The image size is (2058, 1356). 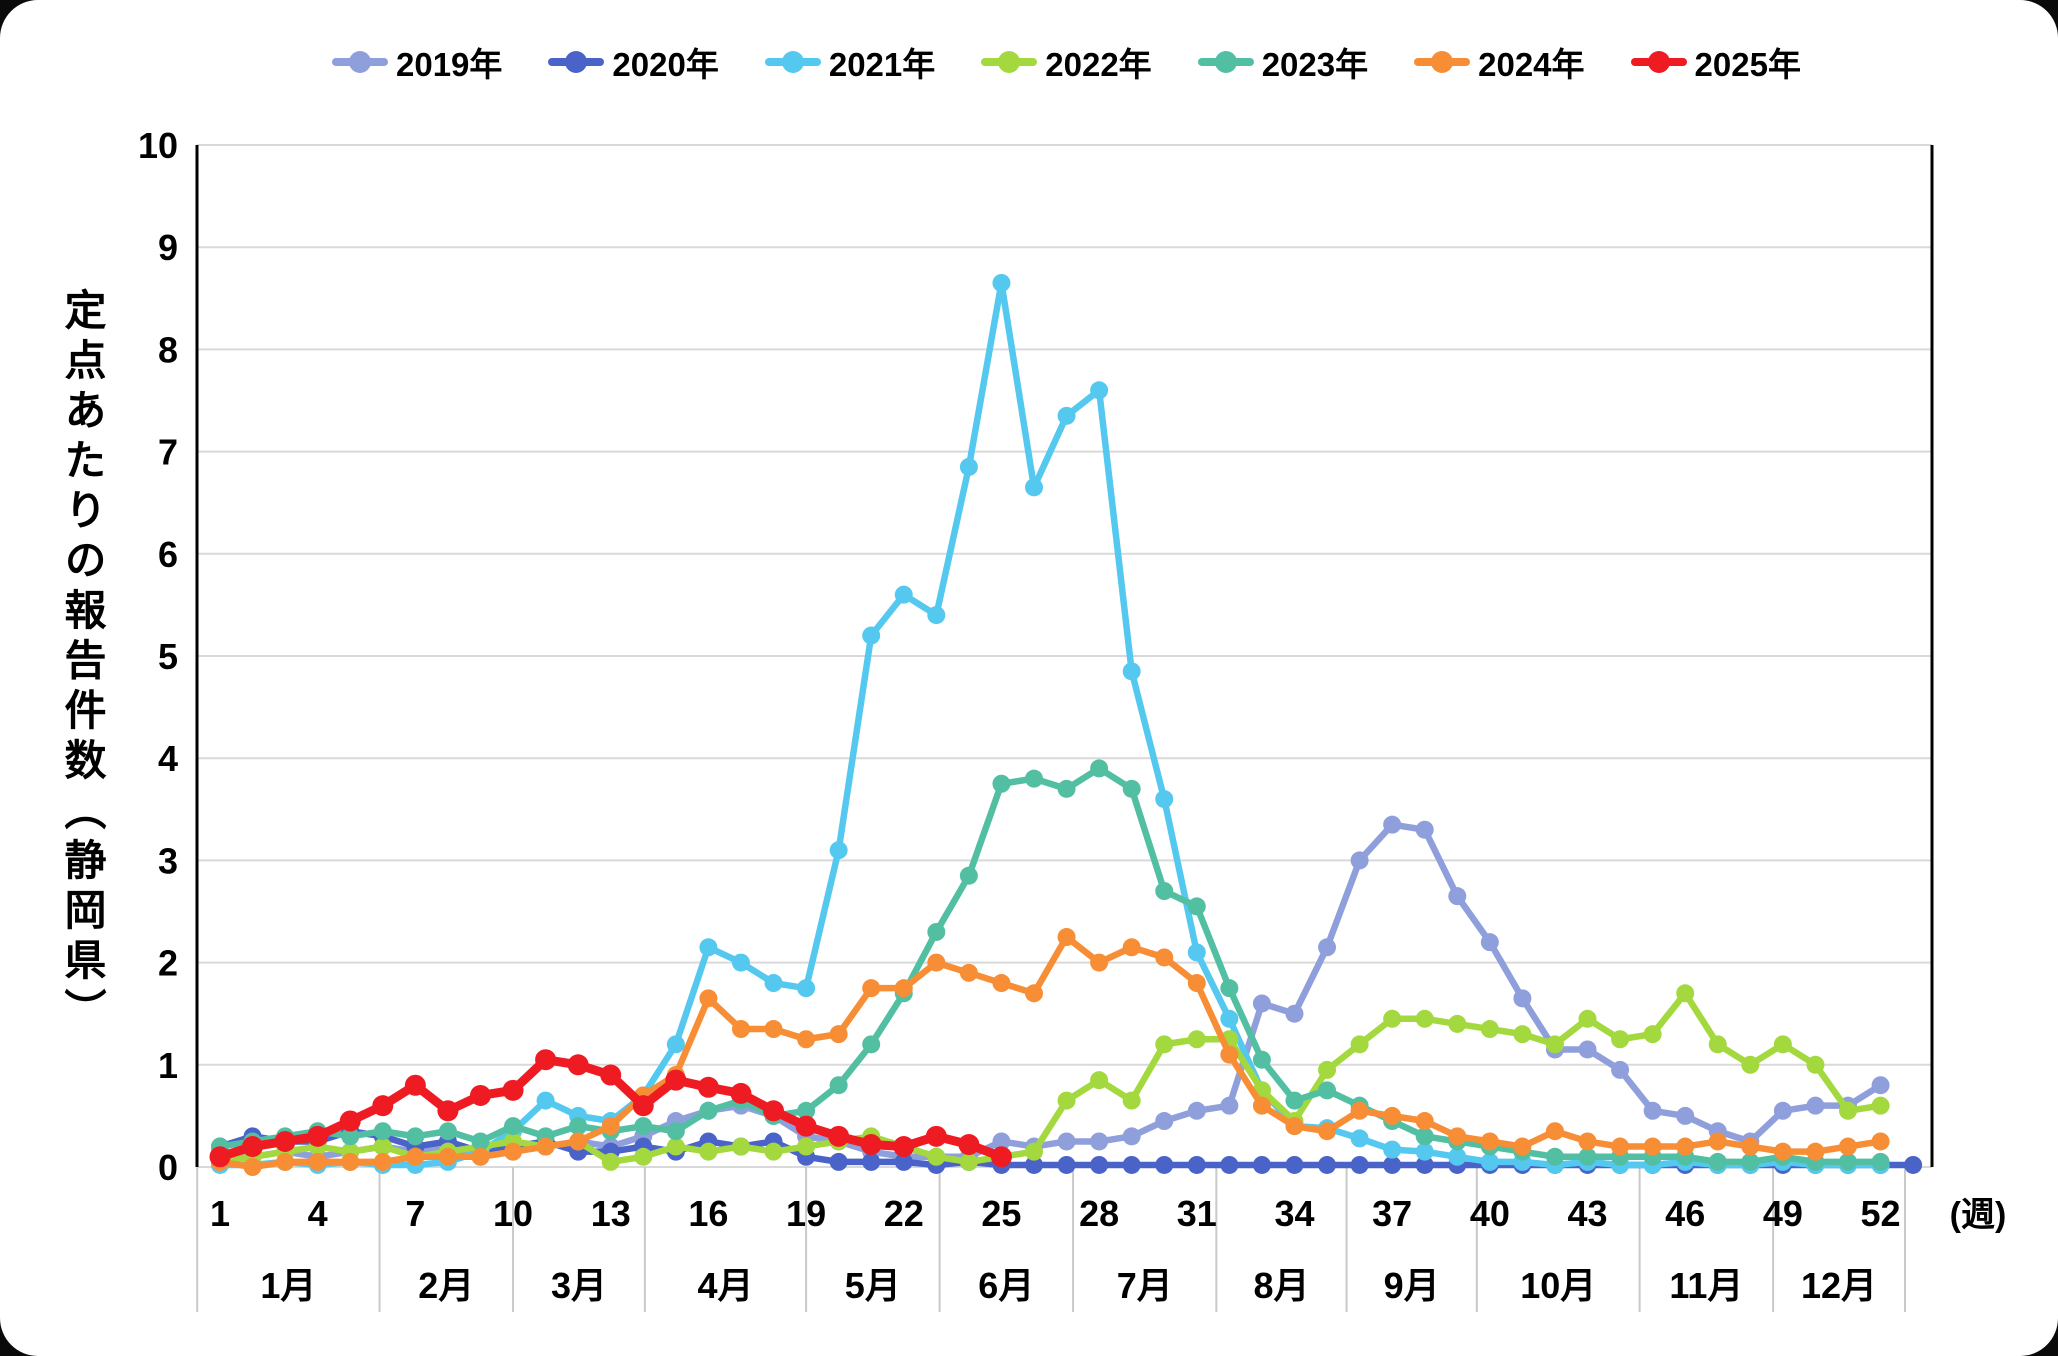 What do you see at coordinates (1587, 1213) in the screenshot?
I see `x-tick-label: 43` at bounding box center [1587, 1213].